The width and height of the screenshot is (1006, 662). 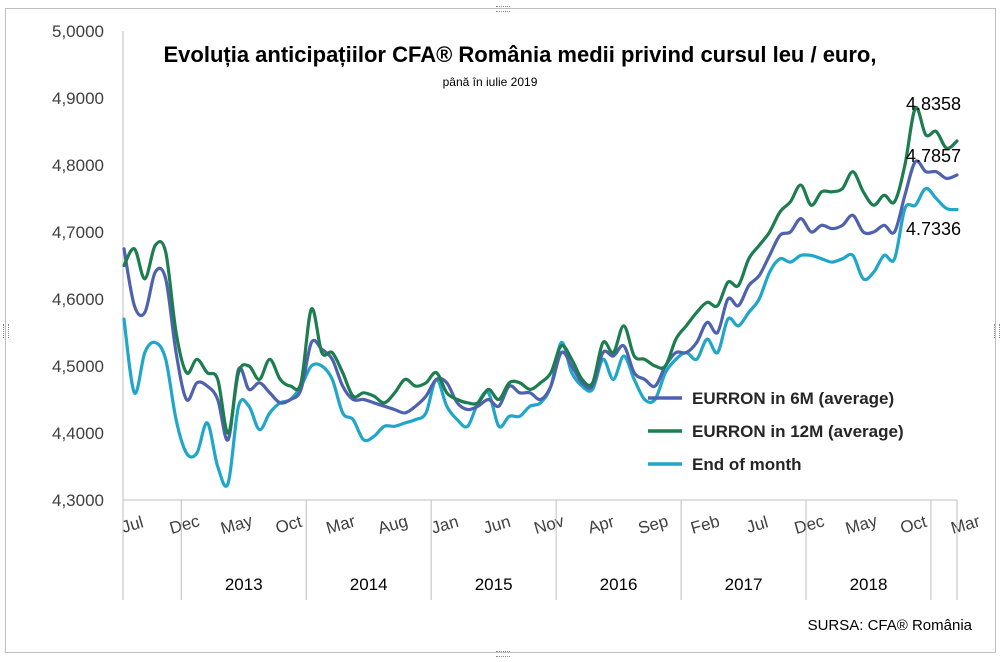 What do you see at coordinates (78, 433) in the screenshot?
I see `y-tick-label: 4,4000` at bounding box center [78, 433].